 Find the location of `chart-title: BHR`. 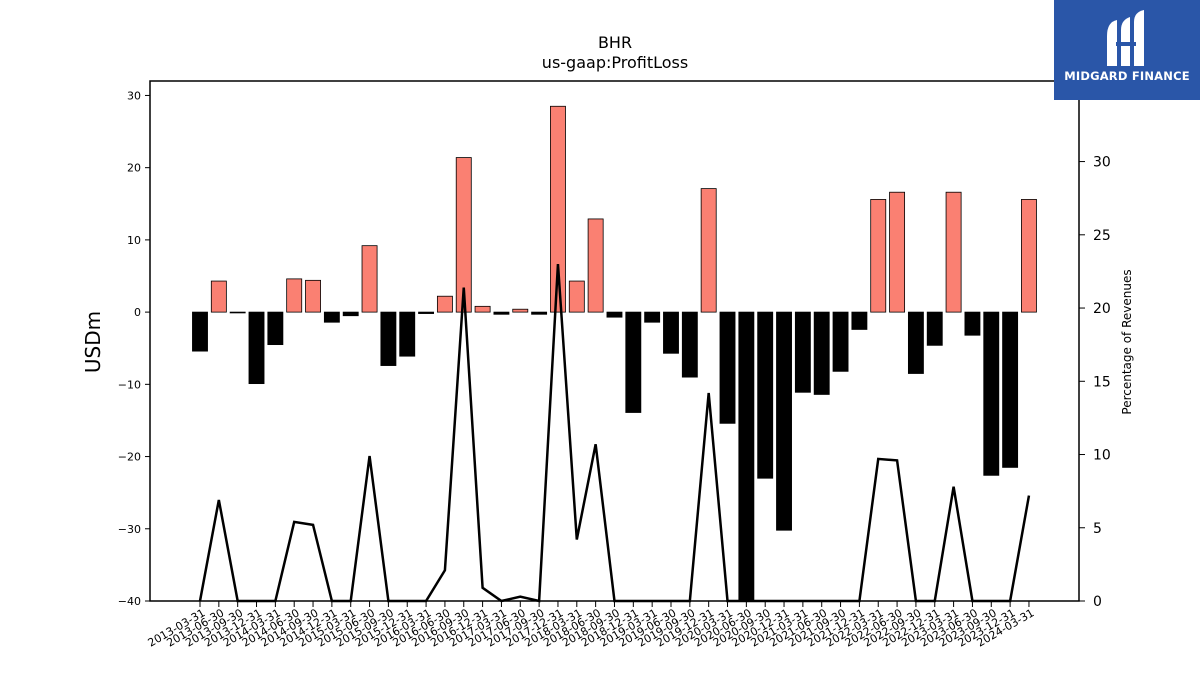

chart-title: BHR is located at coordinates (615, 42).